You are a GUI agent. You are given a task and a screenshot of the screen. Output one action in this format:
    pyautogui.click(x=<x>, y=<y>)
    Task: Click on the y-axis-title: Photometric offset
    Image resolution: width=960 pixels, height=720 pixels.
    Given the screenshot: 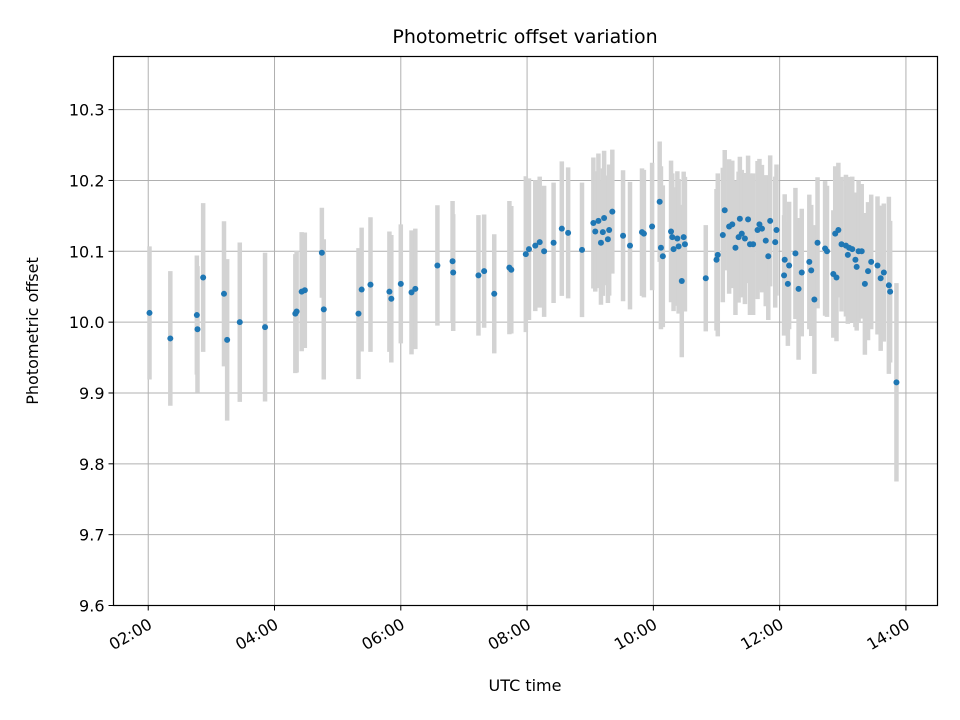 What is the action you would take?
    pyautogui.click(x=32, y=331)
    